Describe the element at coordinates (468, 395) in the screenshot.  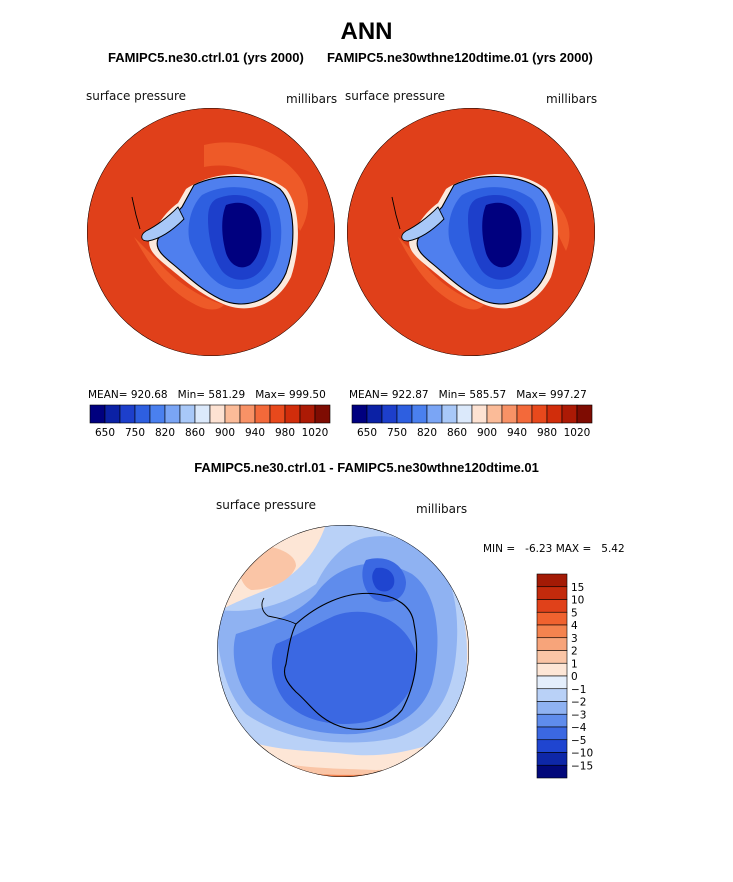
I see `test-stats: MEAN= 922.87 Min= 585.57 Max= 997.27` at that location.